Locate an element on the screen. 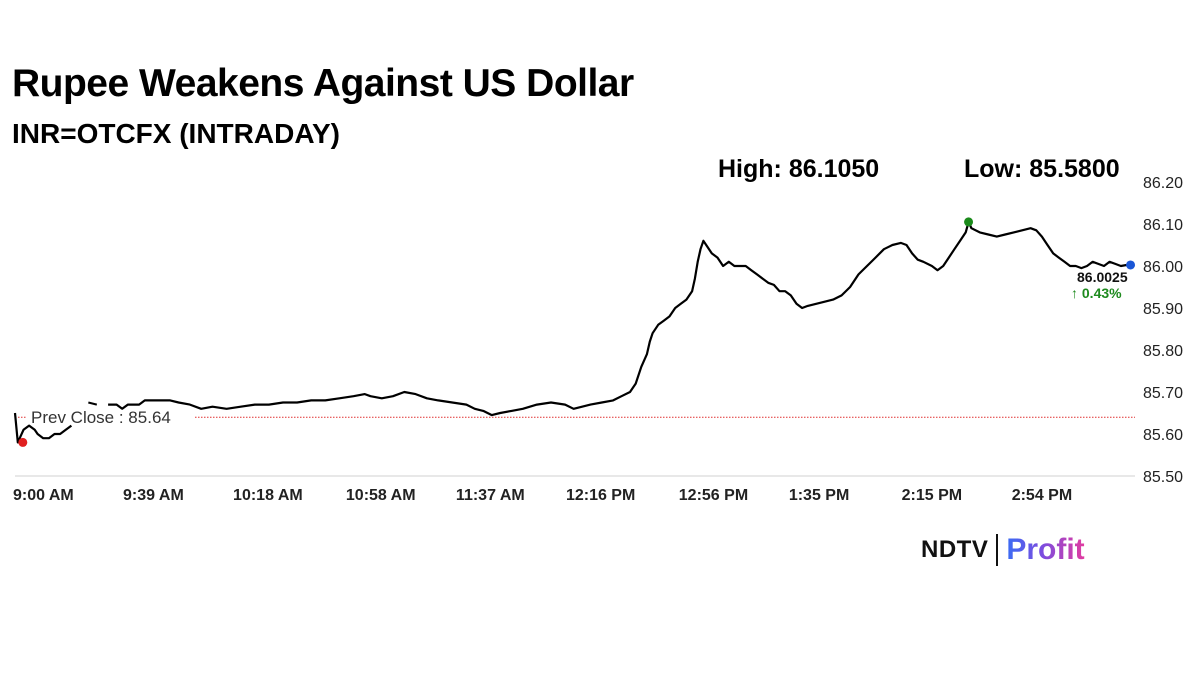 The width and height of the screenshot is (1200, 675). y-tick-label: 86.10 is located at coordinates (1163, 225).